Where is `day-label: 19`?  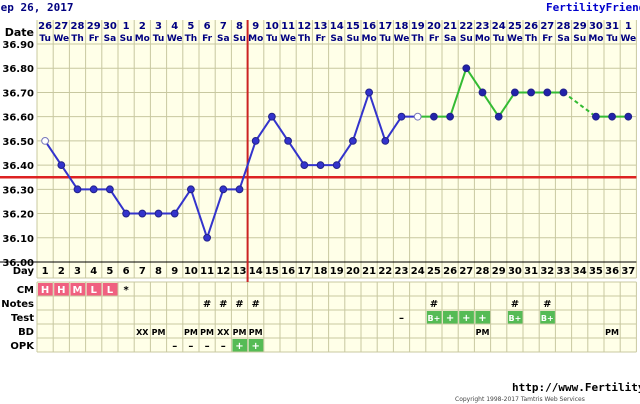 day-label: 19 is located at coordinates (337, 271).